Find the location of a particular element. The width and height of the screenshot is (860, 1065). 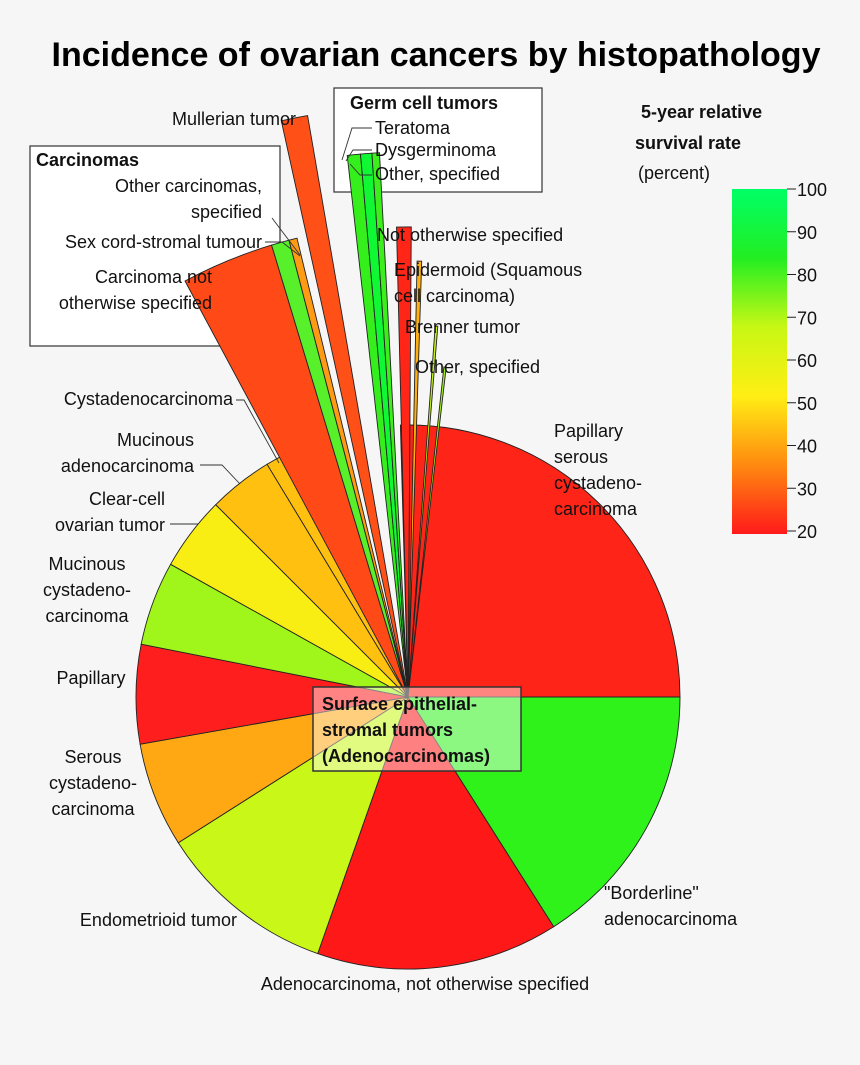

group-boxes: Carcinomas Germ cell tumors is located at coordinates (286, 217).